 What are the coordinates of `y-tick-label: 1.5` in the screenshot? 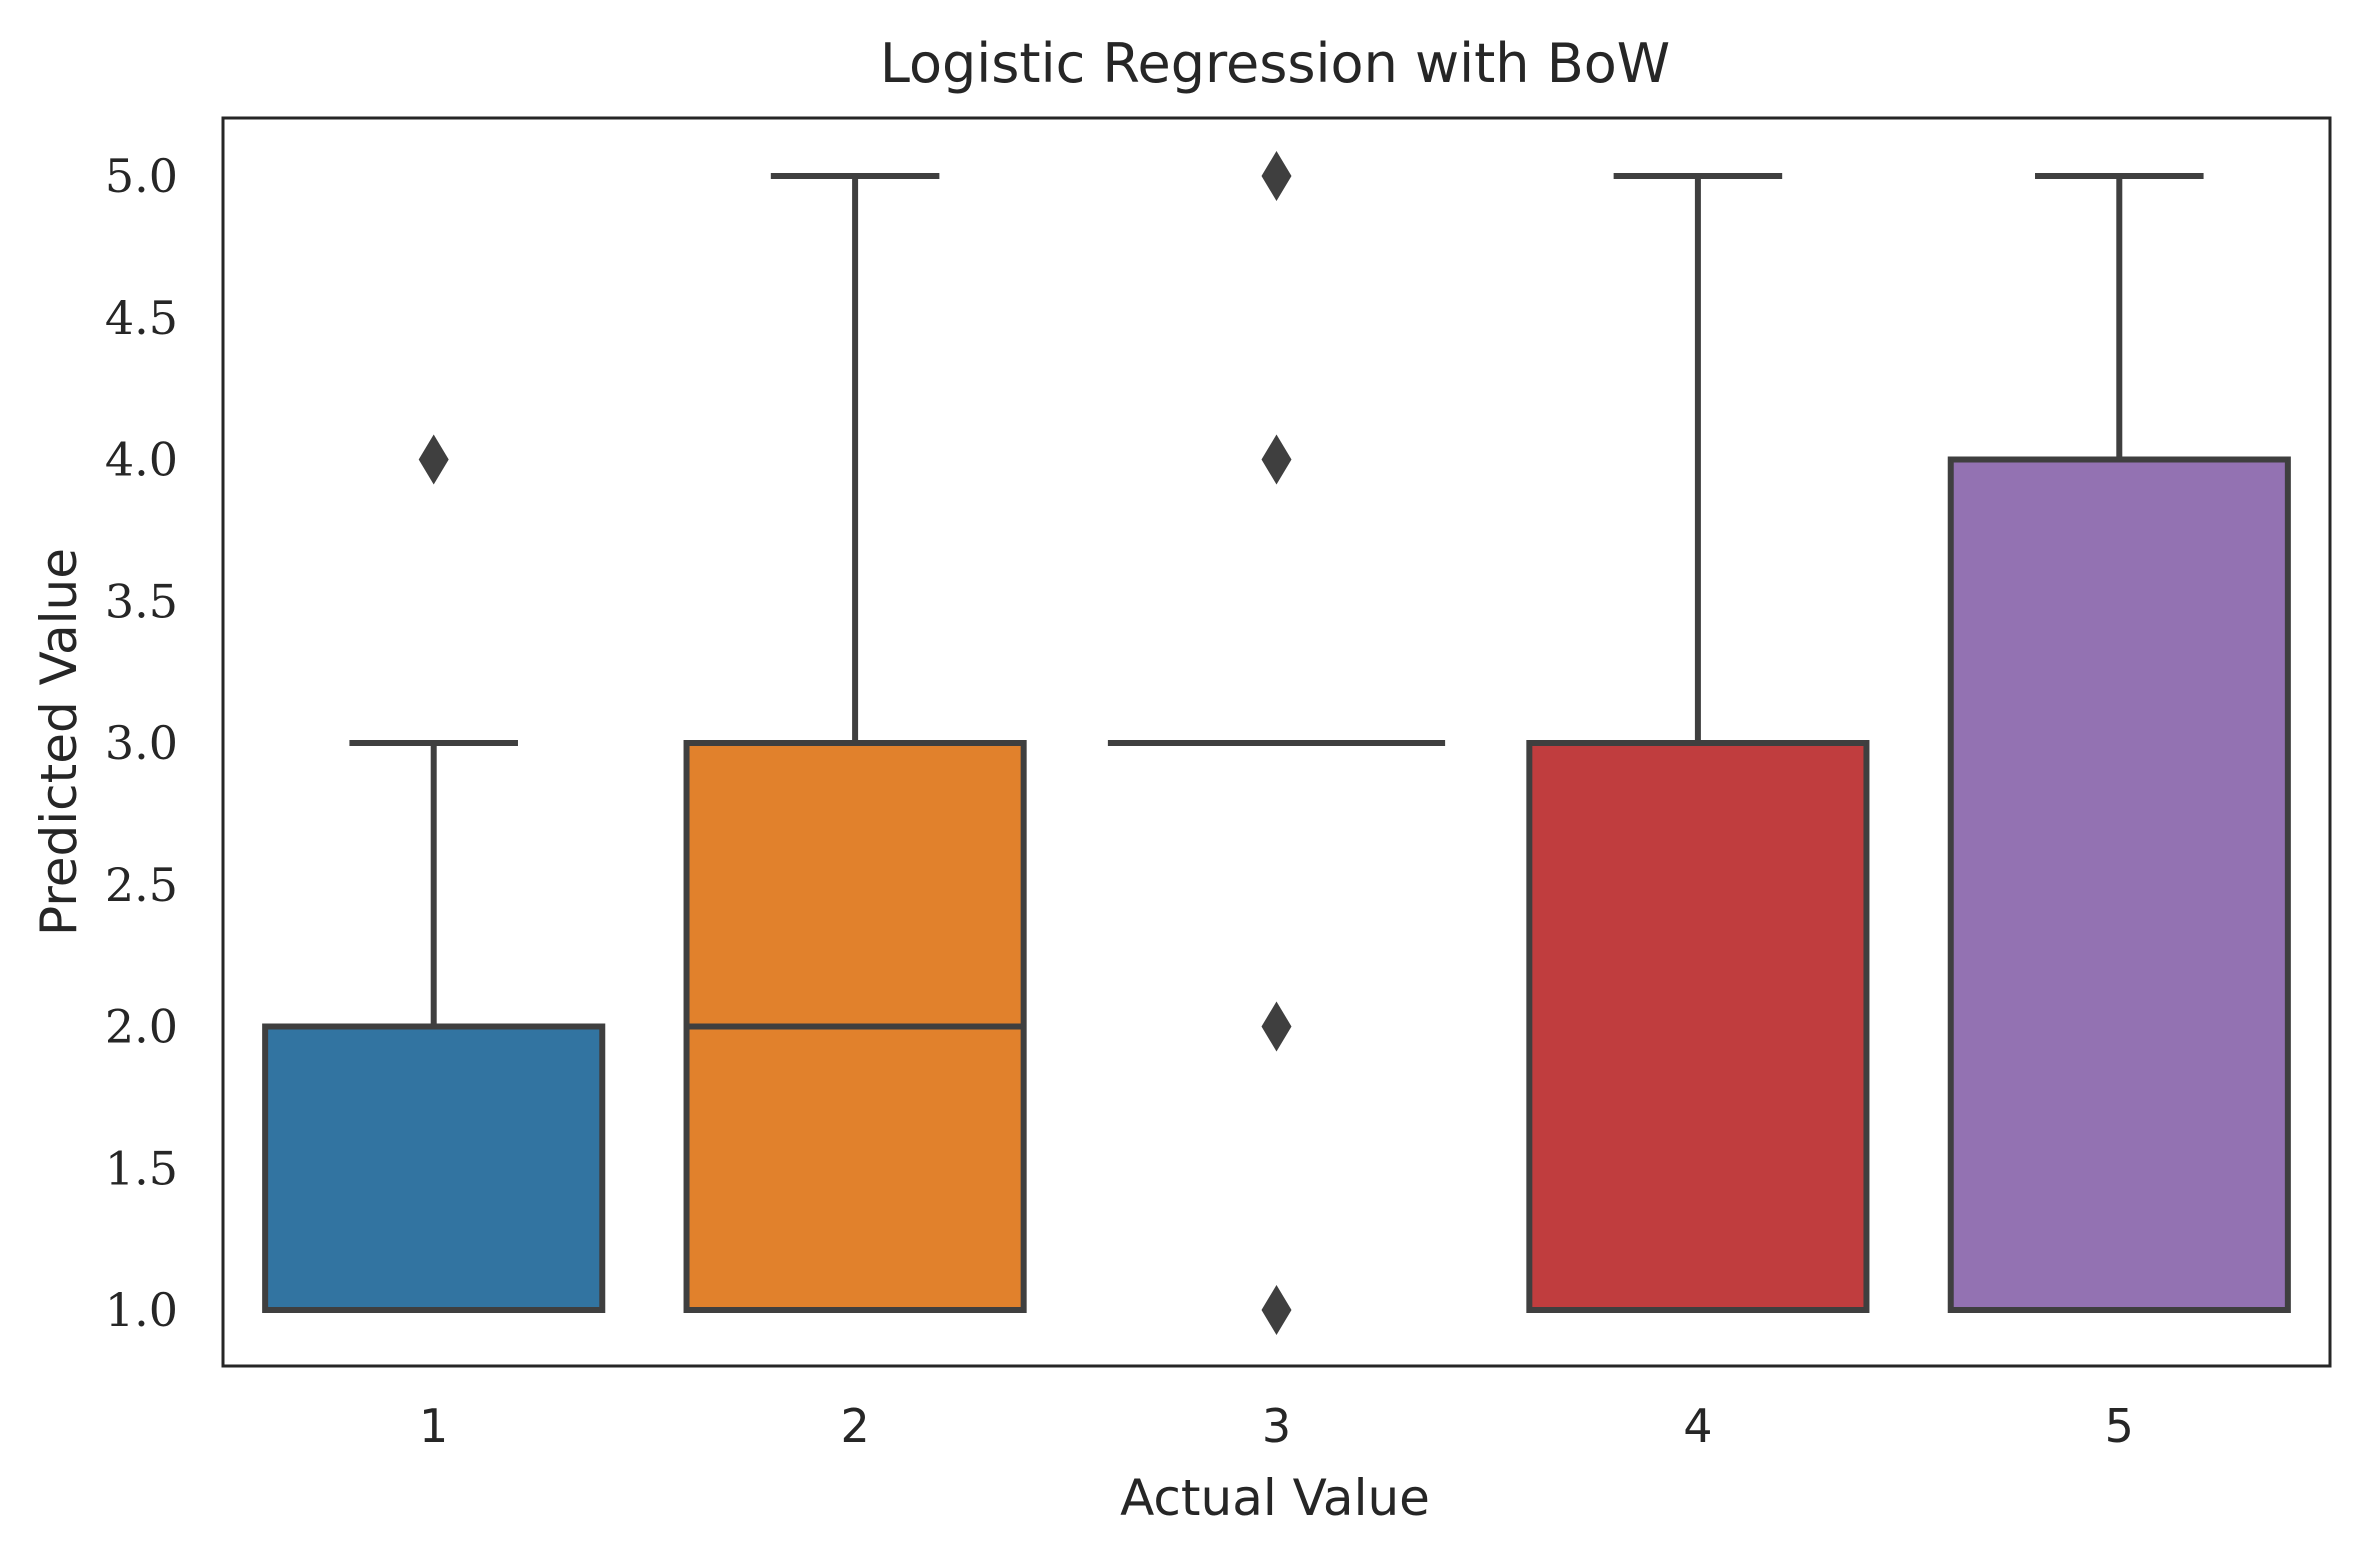 It's located at (141, 1168).